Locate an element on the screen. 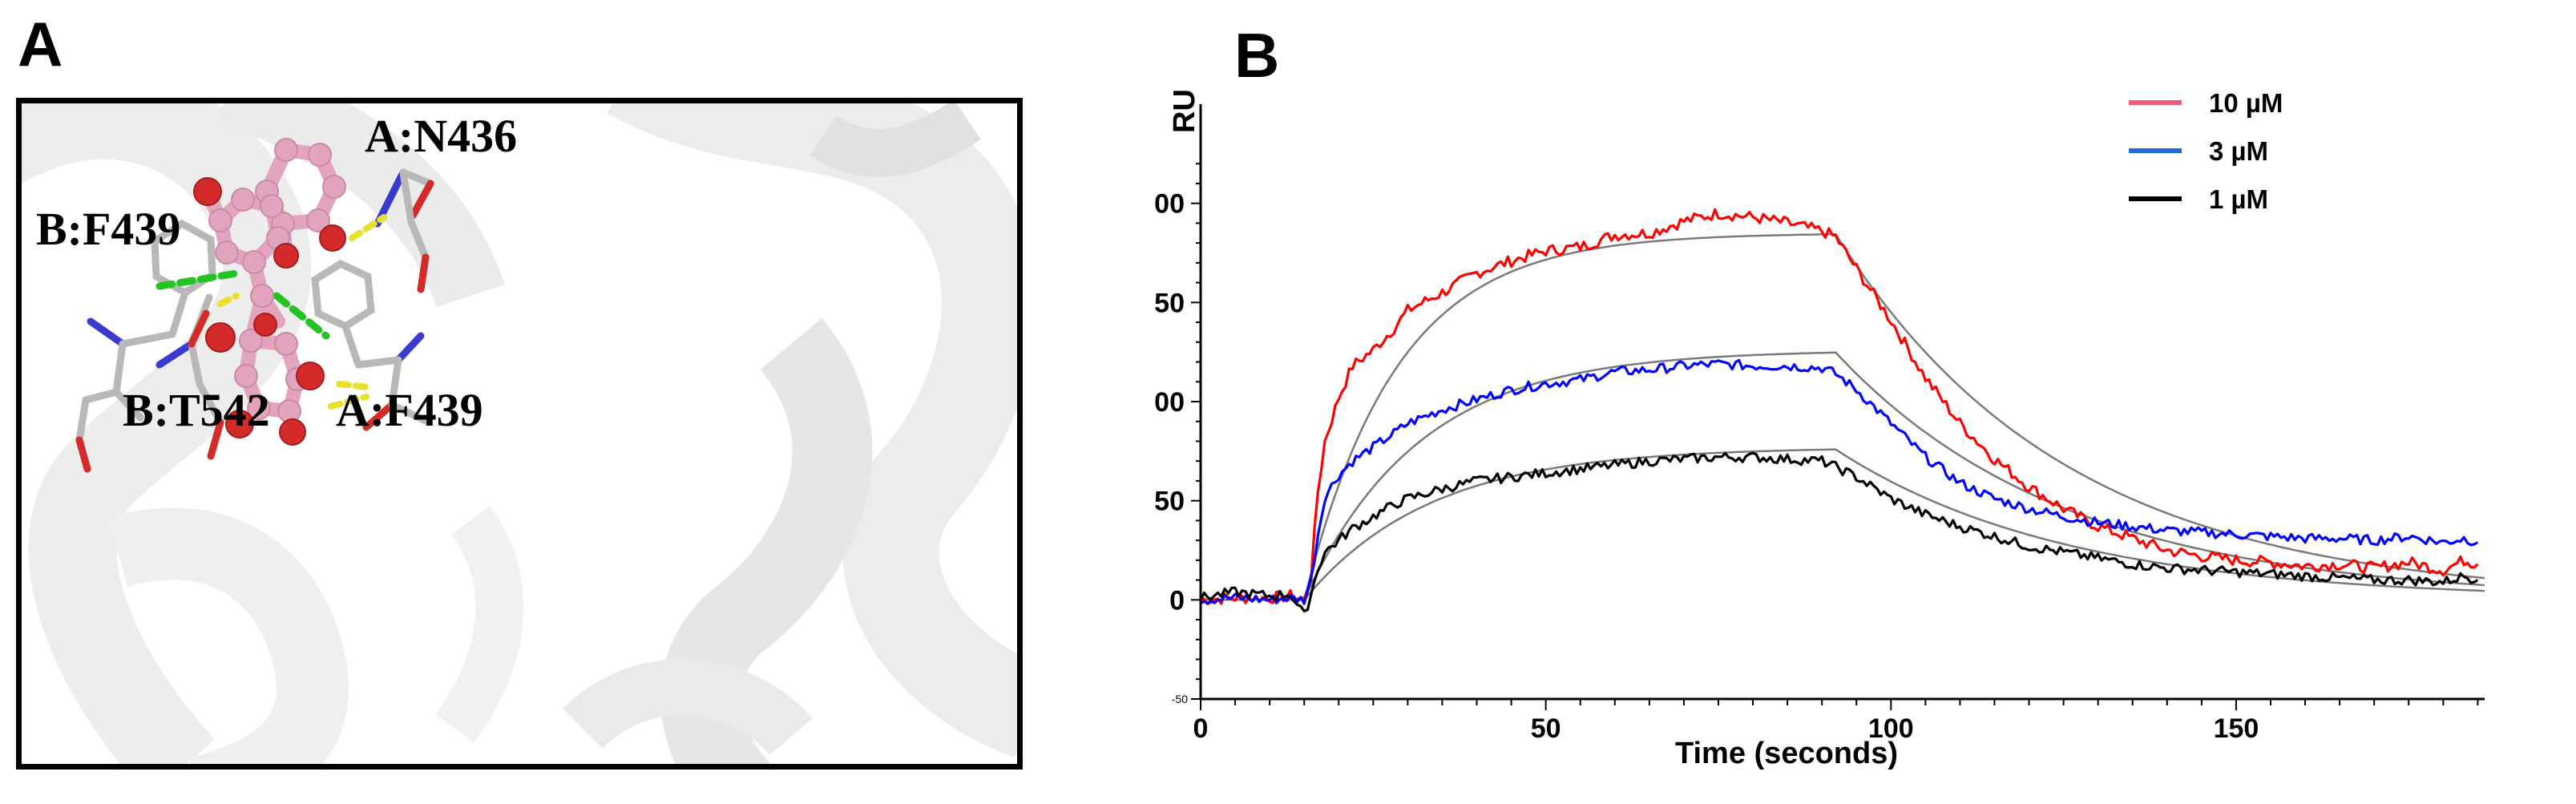 This screenshot has height=804, width=2576. legend-label: 1 µM is located at coordinates (2238, 199).